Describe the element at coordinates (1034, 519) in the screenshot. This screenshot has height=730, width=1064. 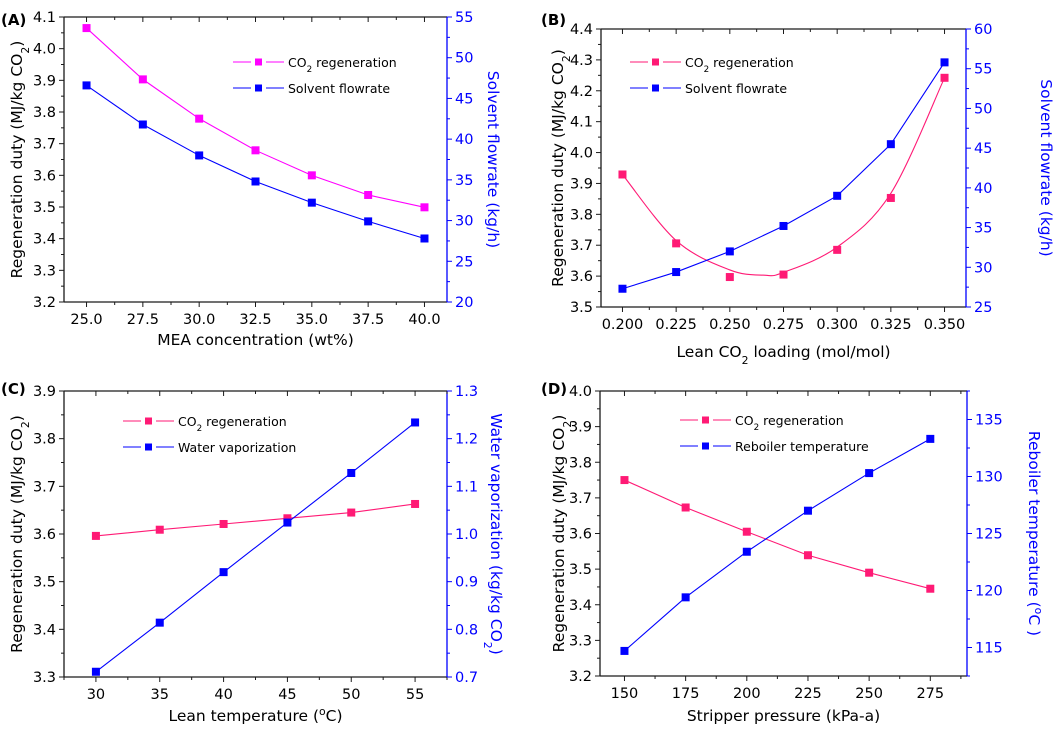
I see `y-right-axis-title-main: Reboiler temperature (` at that location.